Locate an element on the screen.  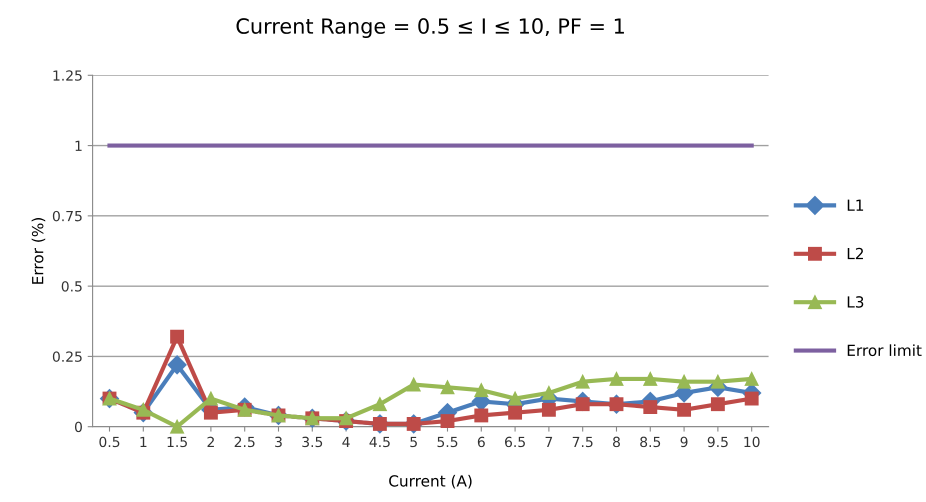
legend-label: Error limit is located at coordinates (885, 350).